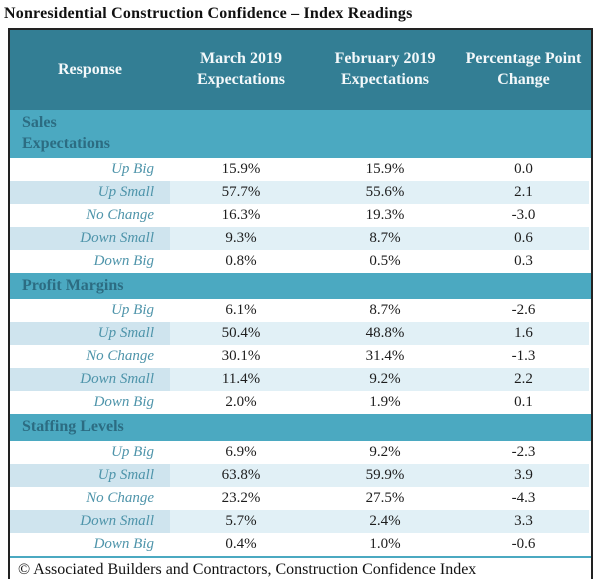  I want to click on cell-february: 19.3%, so click(385, 214).